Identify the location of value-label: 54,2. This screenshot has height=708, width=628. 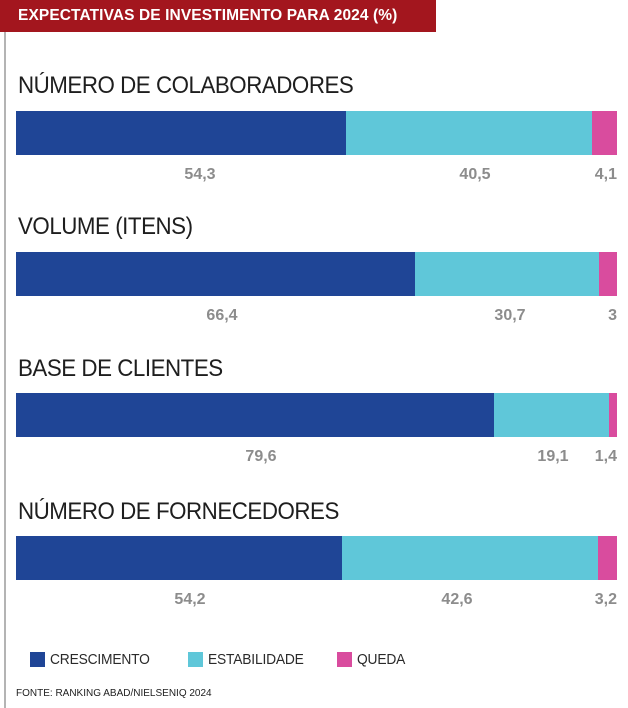
(190, 599).